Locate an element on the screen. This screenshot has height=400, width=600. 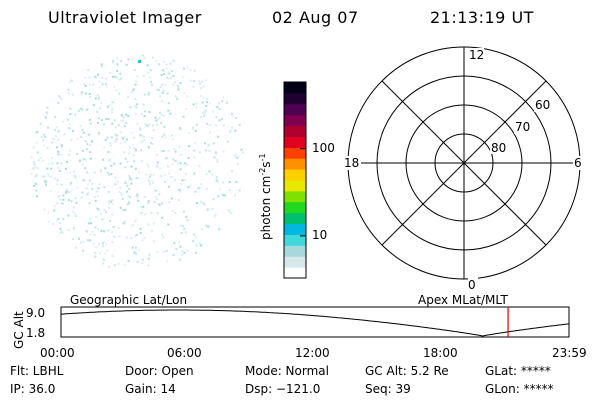
gain-info: Gain: 14 is located at coordinates (150, 389).